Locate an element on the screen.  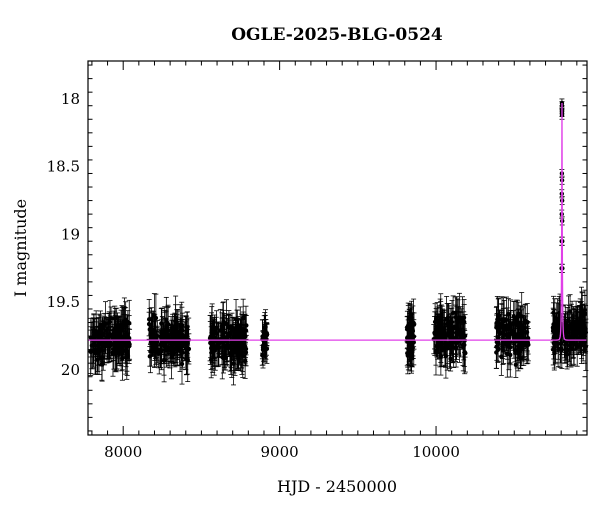
y-axis-tick-labels: 18 18.5 19 19.5 20 is located at coordinates (63, 234).